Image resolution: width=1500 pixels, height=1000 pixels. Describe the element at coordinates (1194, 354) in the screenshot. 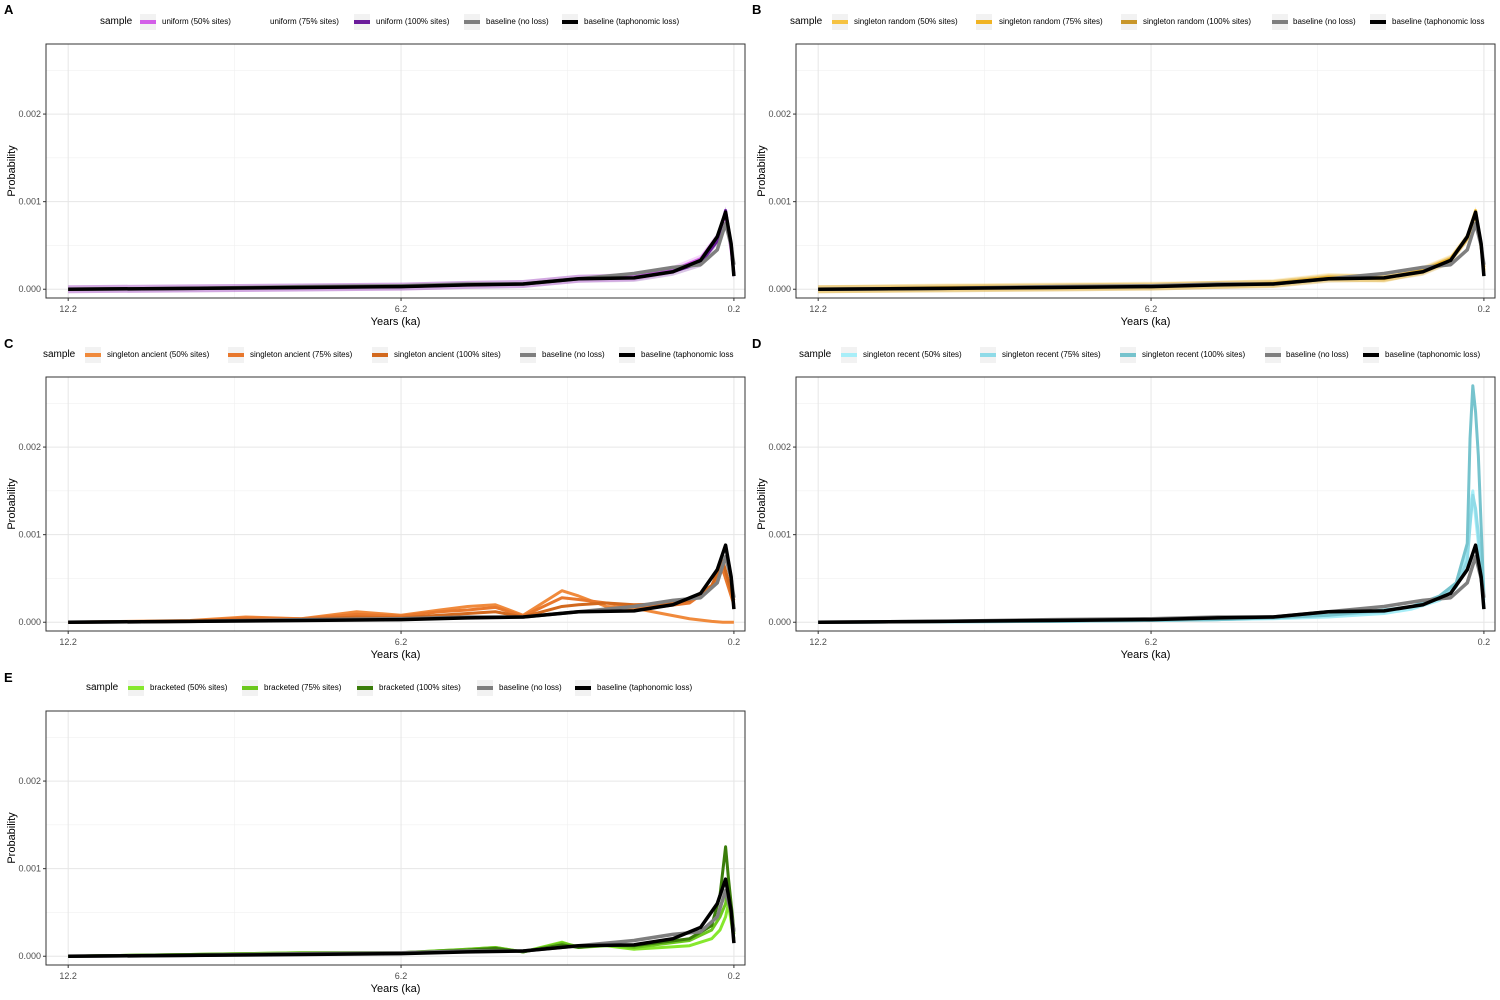

I see `legend-label: singleton recent (100% sites)` at that location.